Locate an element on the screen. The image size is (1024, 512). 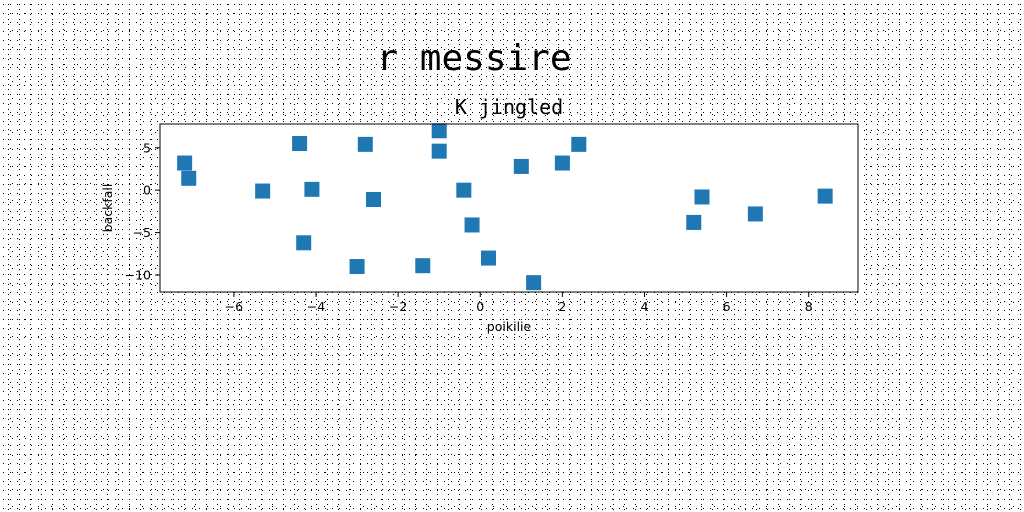
y-tick-label: −10 is located at coordinates (138, 275).